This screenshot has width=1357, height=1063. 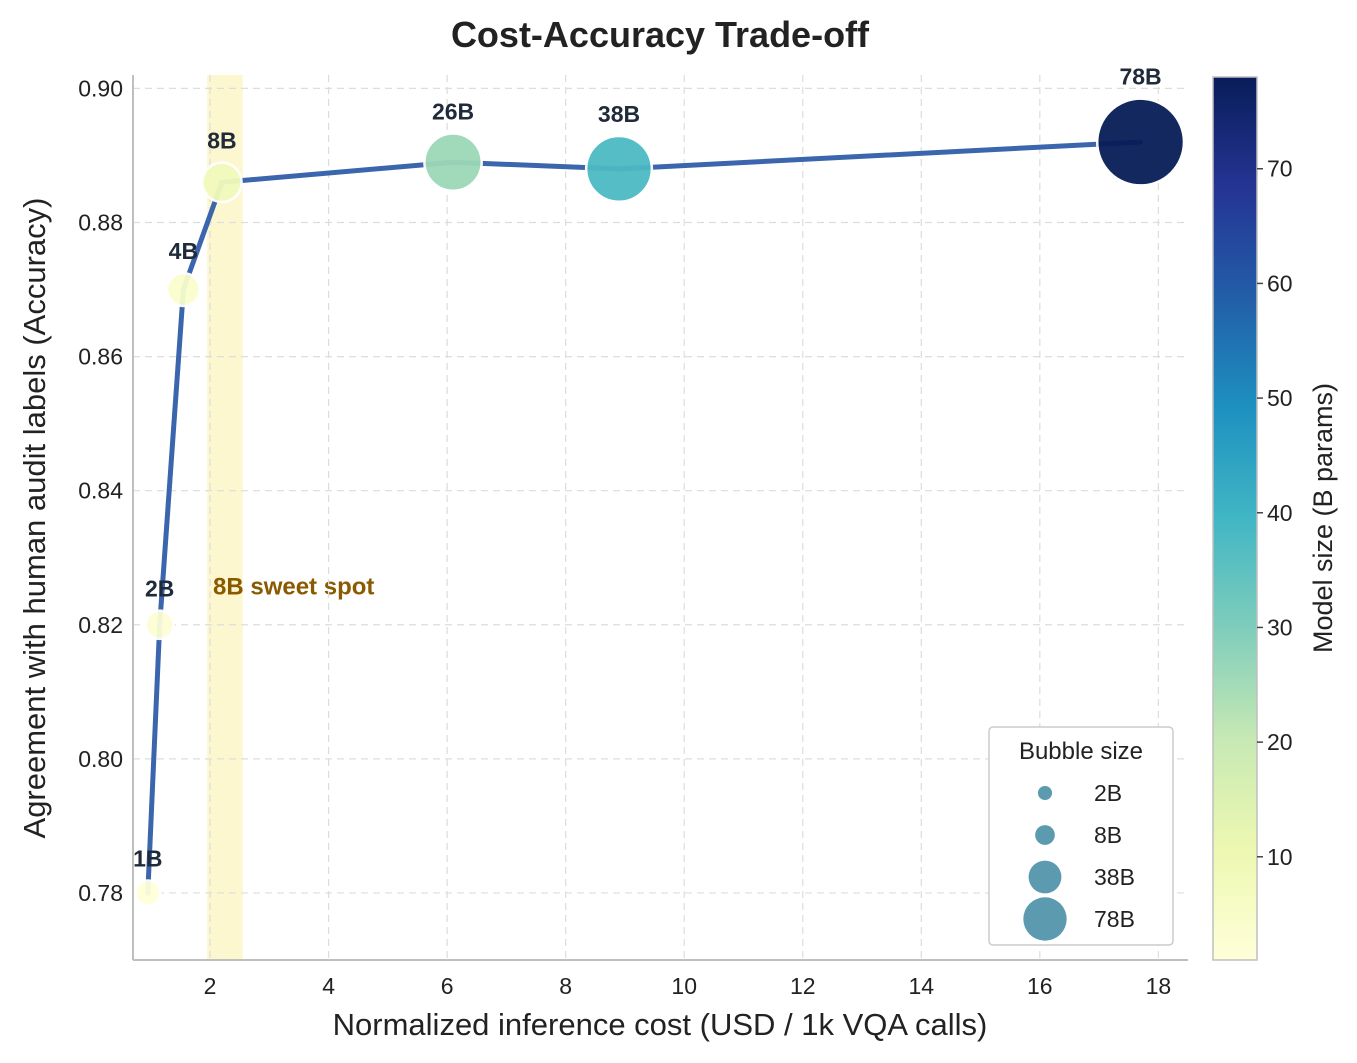 What do you see at coordinates (1045, 835) in the screenshot?
I see `legend-marker-8b` at bounding box center [1045, 835].